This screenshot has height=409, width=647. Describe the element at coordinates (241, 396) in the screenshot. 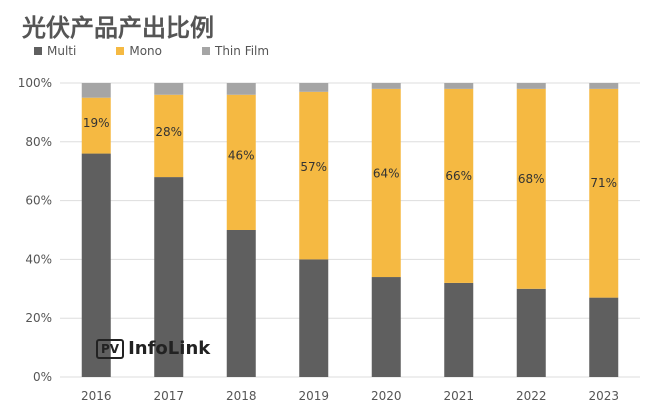

I see `x-tick-label: 2018` at that location.